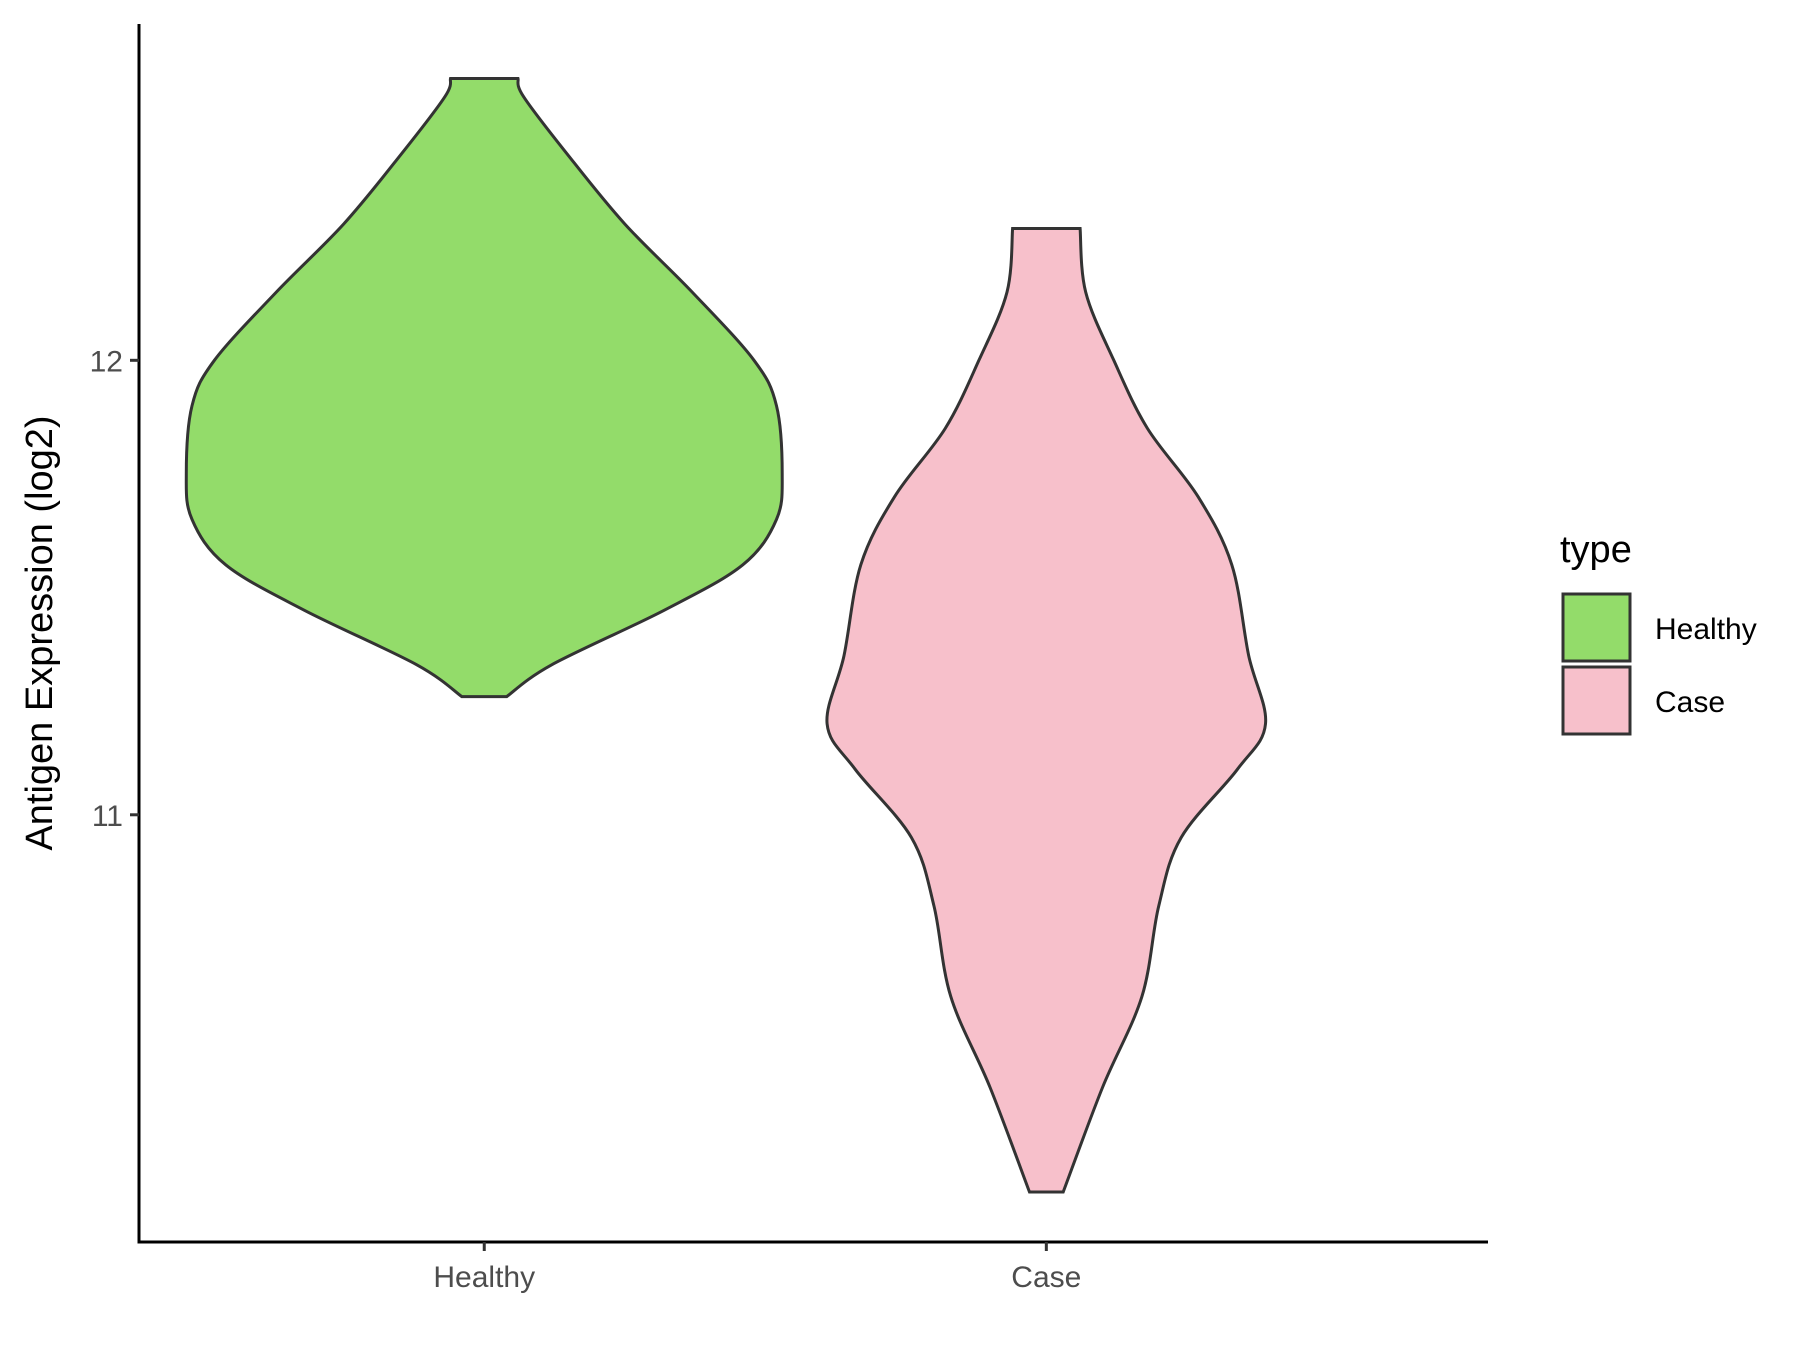 Image resolution: width=1800 pixels, height=1350 pixels. What do you see at coordinates (757, 1268) in the screenshot?
I see `x-ticks-group: Healthy Case` at bounding box center [757, 1268].